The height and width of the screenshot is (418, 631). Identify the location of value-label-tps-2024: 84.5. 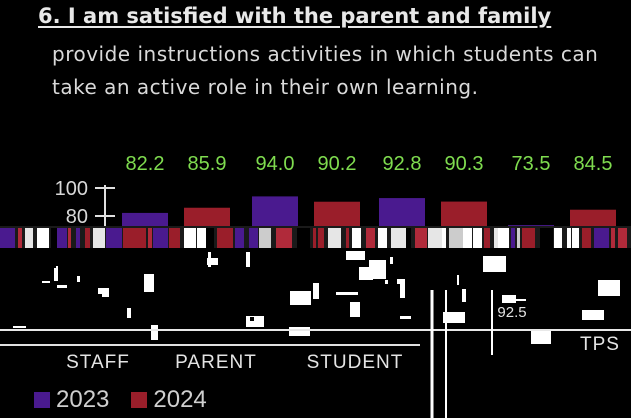
(593, 164).